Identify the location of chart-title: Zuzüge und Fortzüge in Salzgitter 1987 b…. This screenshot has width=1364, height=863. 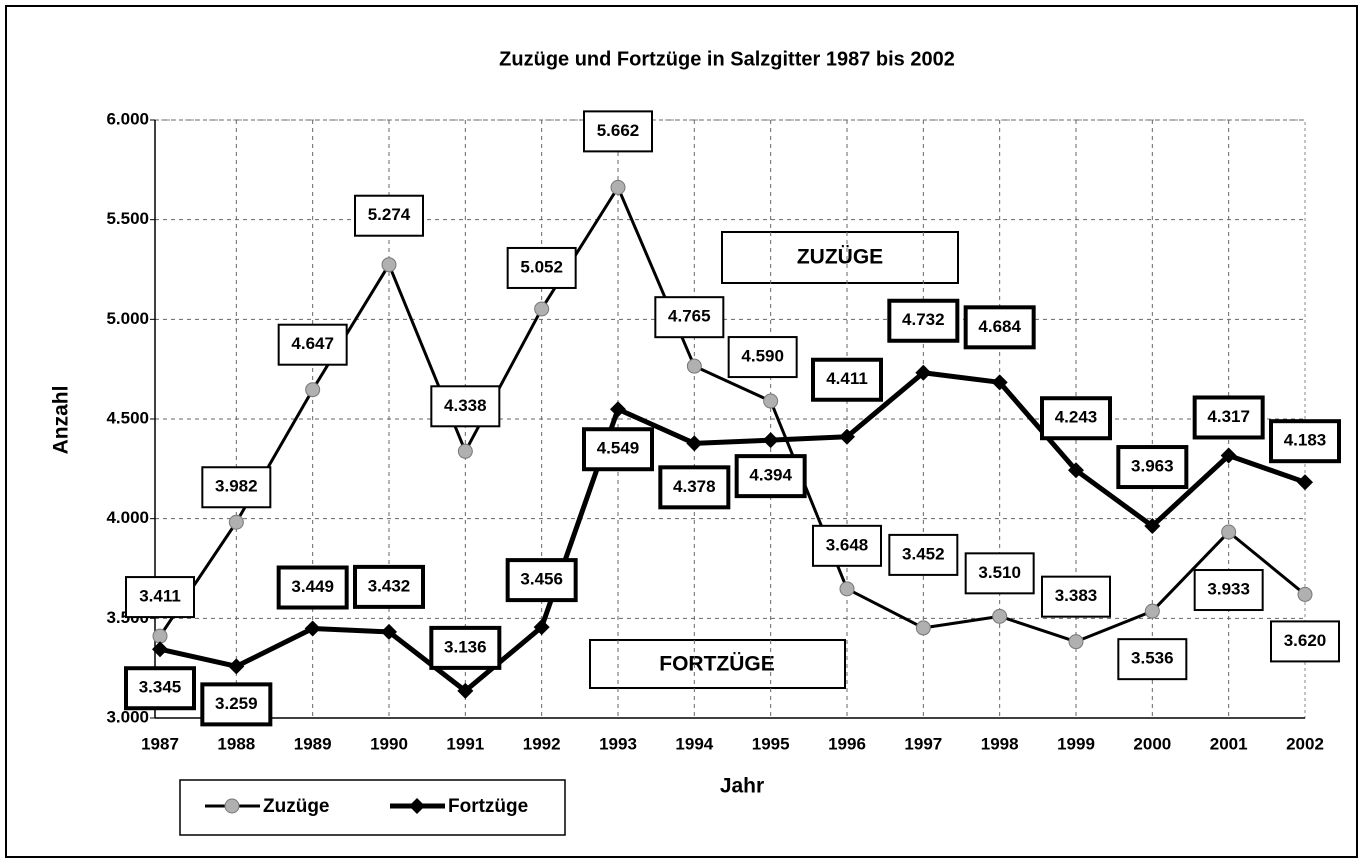
(727, 59).